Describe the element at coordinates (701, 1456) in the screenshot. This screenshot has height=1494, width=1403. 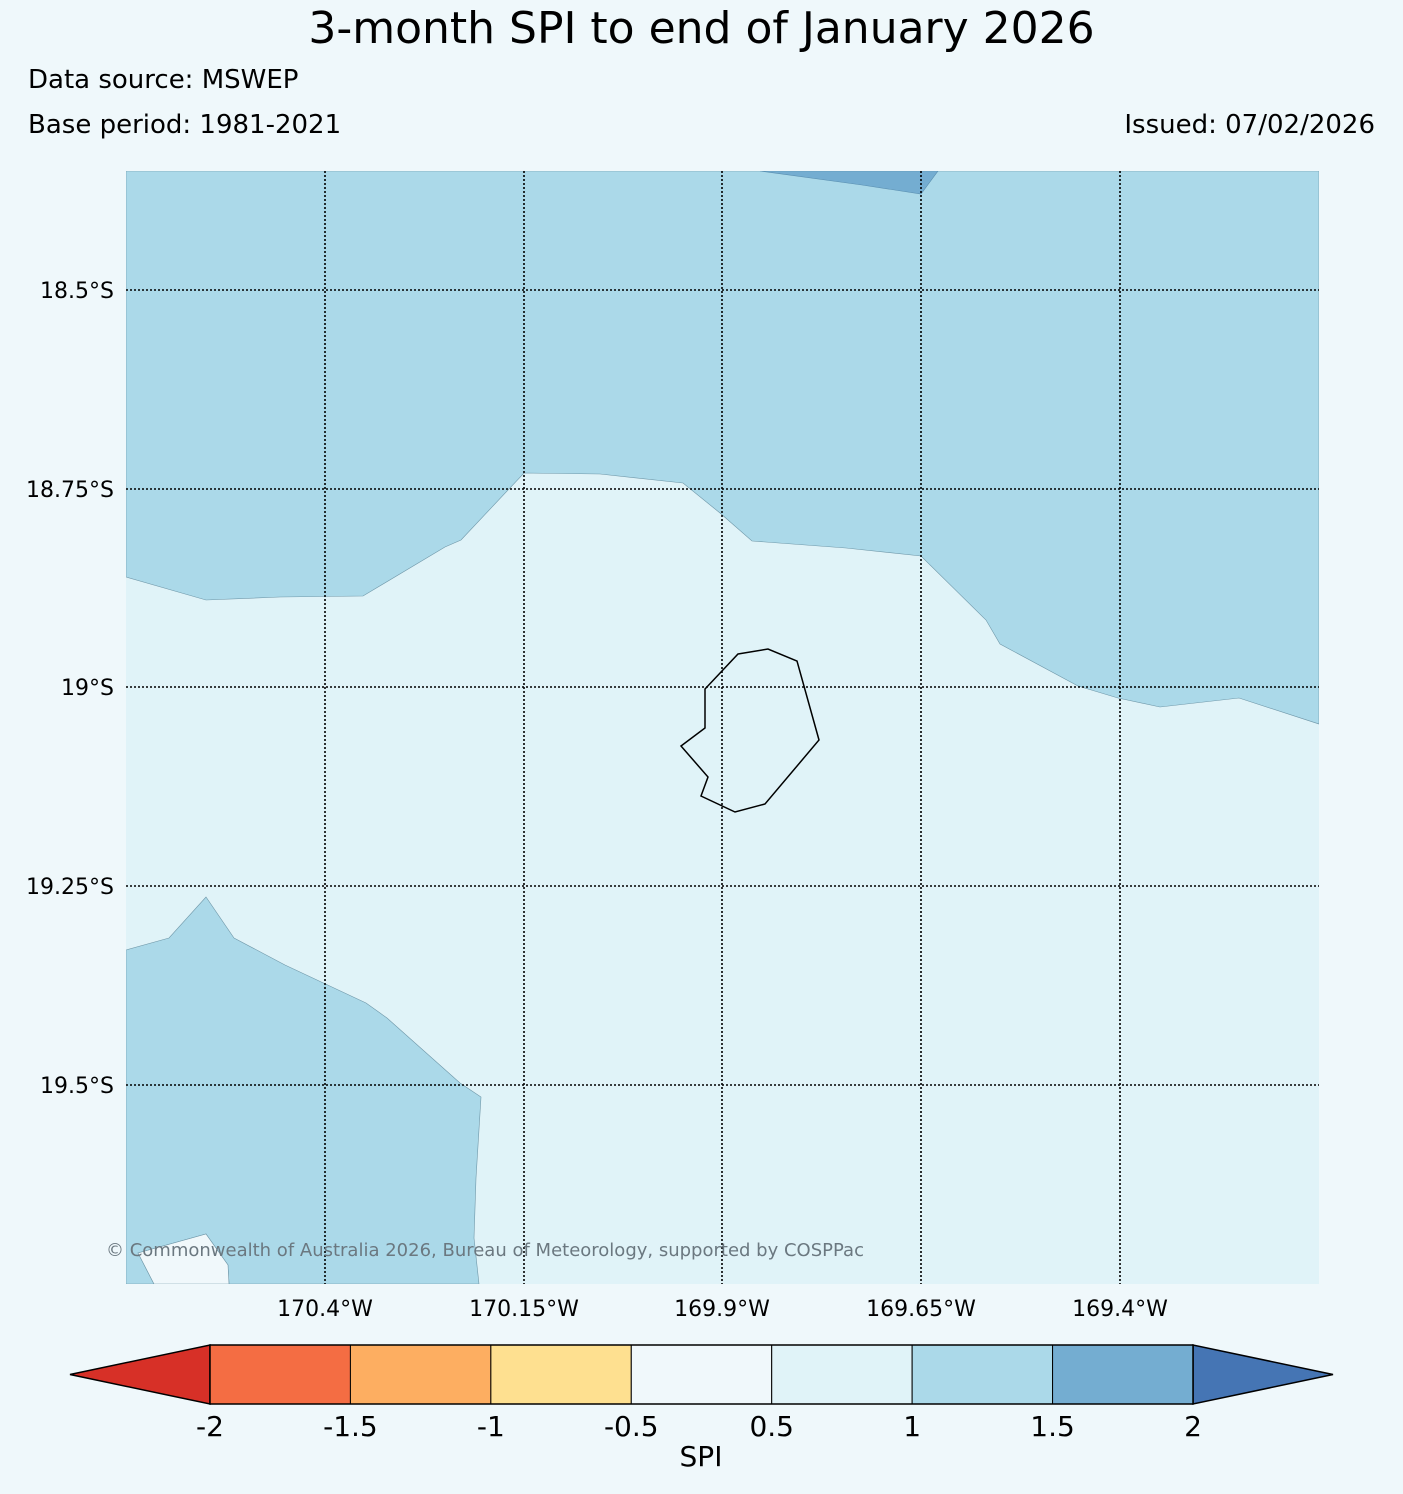
I see `colorbar-label: SPI` at that location.